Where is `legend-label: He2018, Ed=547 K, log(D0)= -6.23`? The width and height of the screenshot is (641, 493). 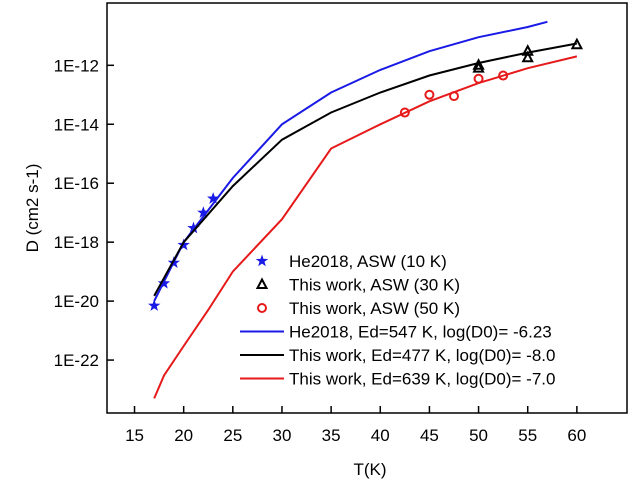 legend-label: He2018, Ed=547 K, log(D0)= -6.23 is located at coordinates (420, 332).